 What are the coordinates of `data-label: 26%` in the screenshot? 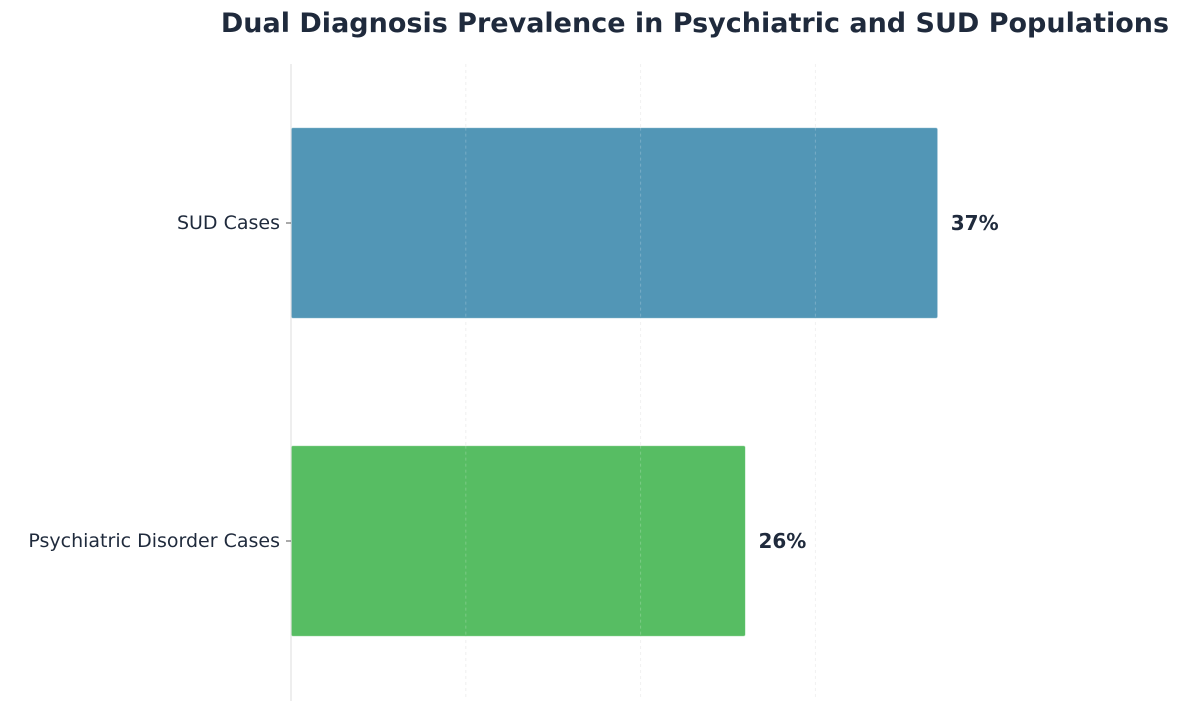 It's located at (782, 541).